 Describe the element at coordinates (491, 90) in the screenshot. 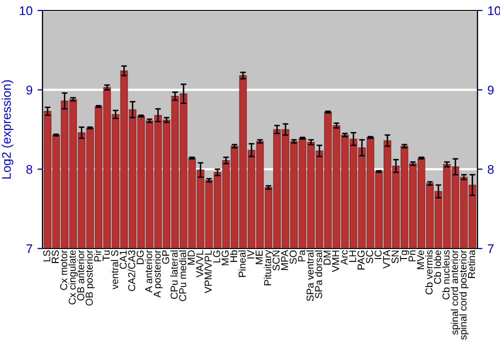

I see `y2-tick-label: 9` at that location.